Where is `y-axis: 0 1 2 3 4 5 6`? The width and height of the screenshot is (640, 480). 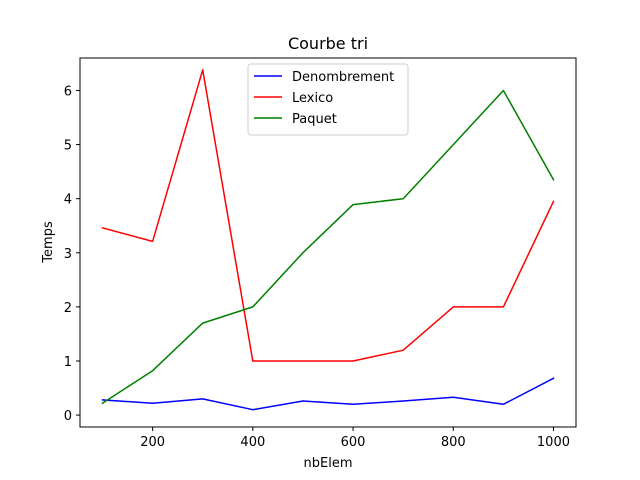 y-axis: 0 1 2 3 4 5 6 is located at coordinates (72, 254).